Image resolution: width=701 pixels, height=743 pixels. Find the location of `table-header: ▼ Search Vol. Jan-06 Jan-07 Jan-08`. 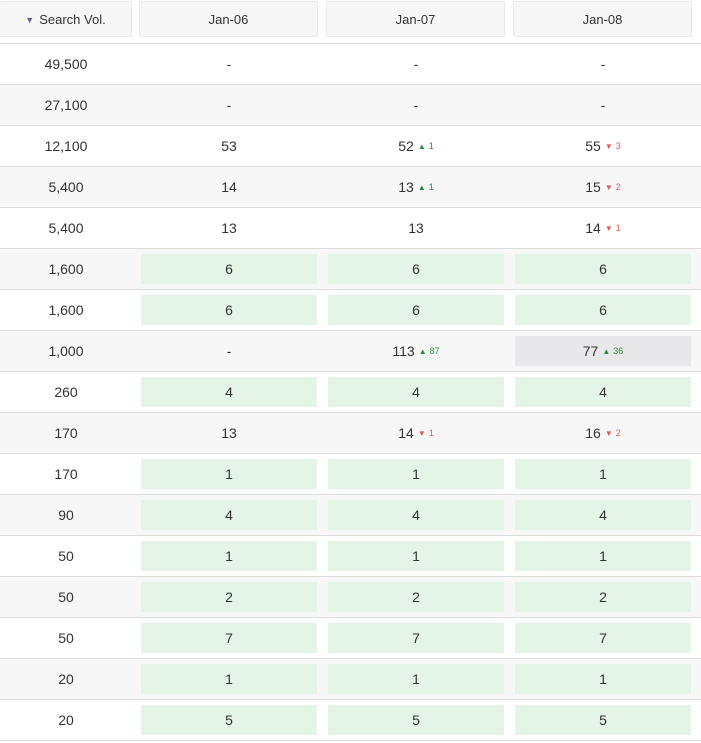

table-header: ▼ Search Vol. Jan-06 Jan-07 Jan-08 is located at coordinates (350, 21).